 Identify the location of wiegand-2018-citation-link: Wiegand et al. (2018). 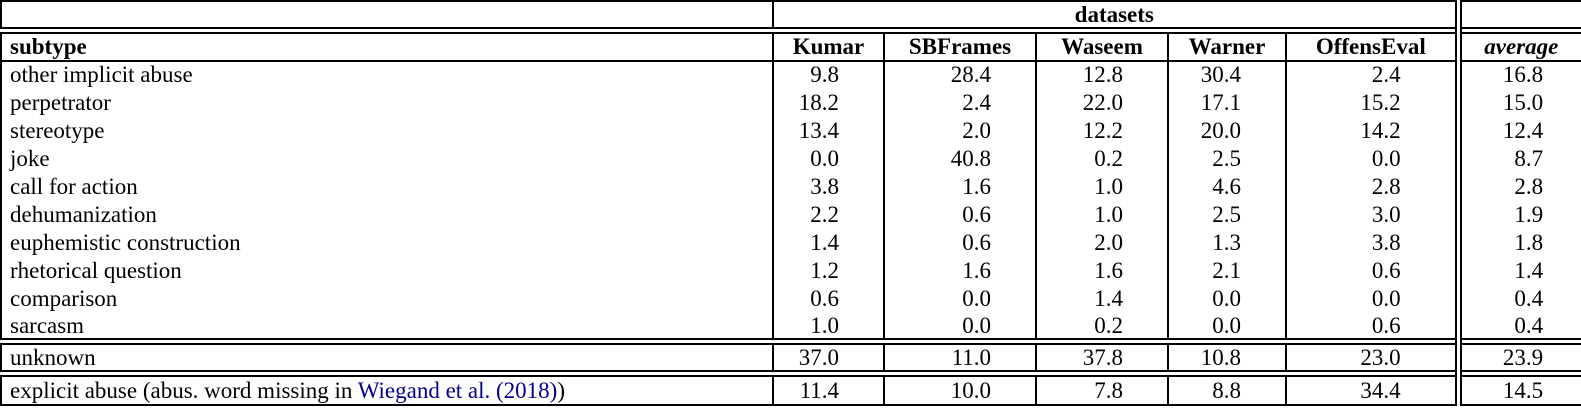
(457, 390).